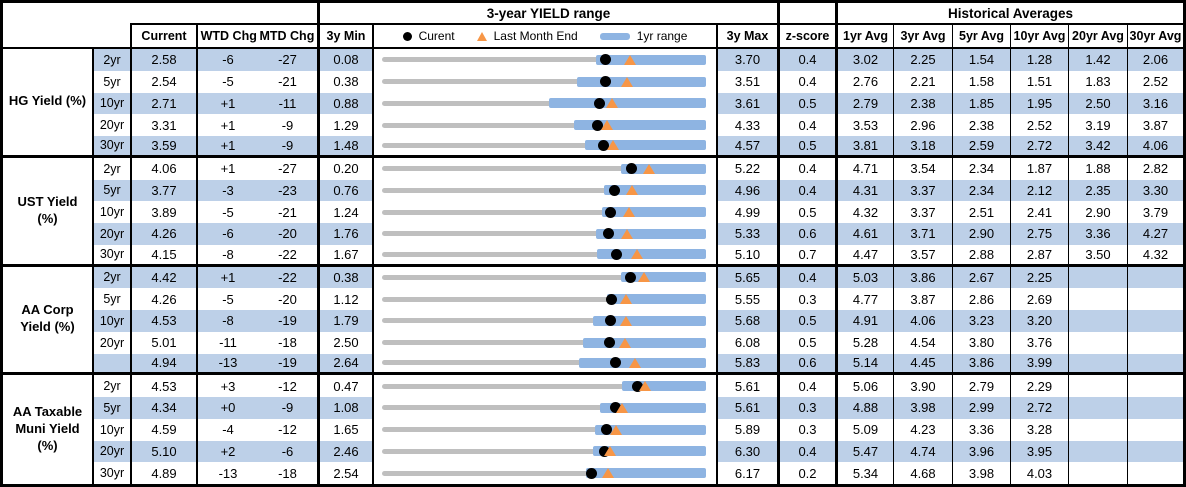 The height and width of the screenshot is (487, 1186). Describe the element at coordinates (864, 342) in the screenshot. I see `avg-cell: 5.28` at that location.